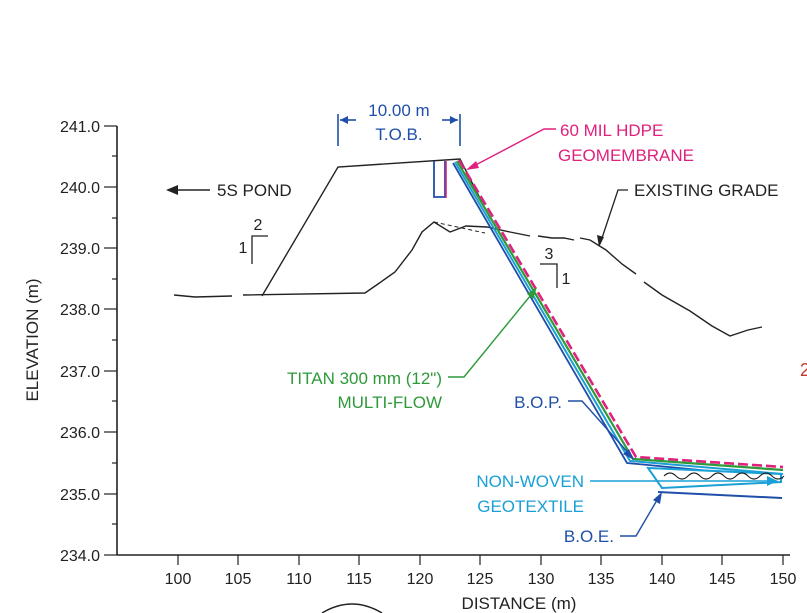 Image resolution: width=807 pixels, height=613 pixels. I want to click on drainage-layer, so click(714, 478).